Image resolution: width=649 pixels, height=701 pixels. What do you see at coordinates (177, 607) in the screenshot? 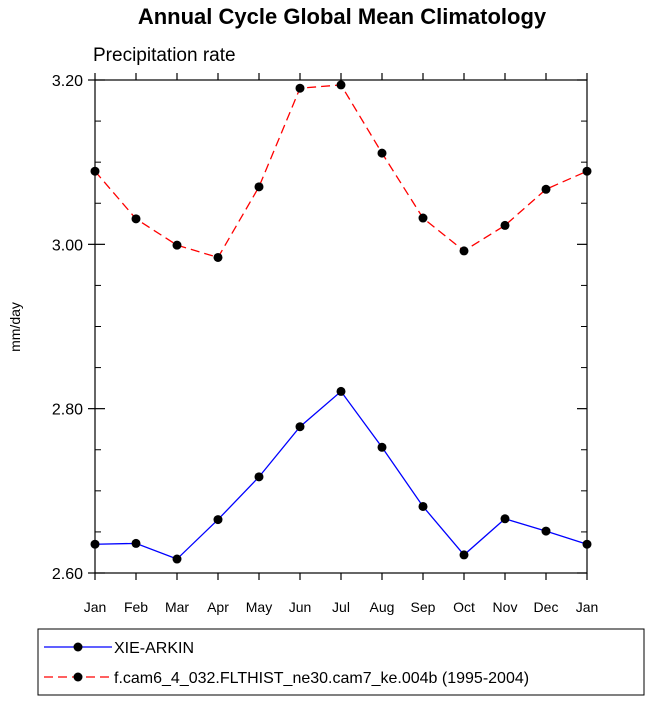
I see `x-tick-label: Mar` at bounding box center [177, 607].